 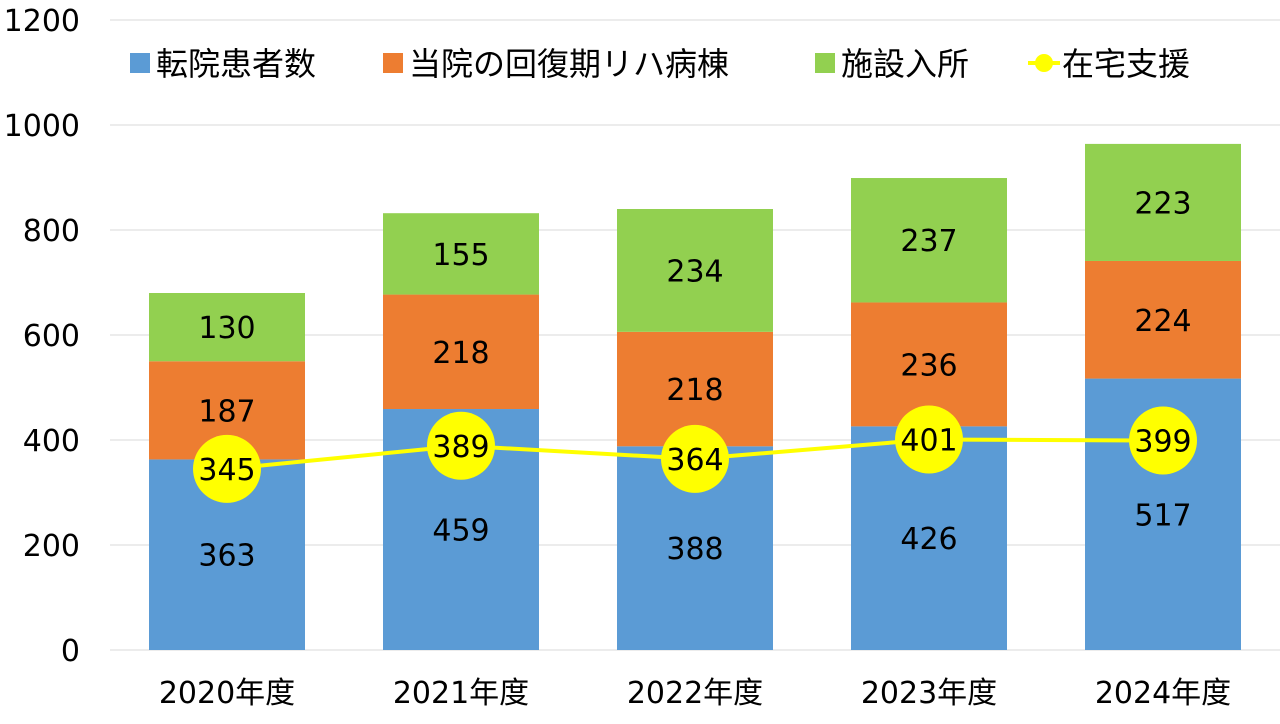 What do you see at coordinates (1162, 515) in the screenshot?
I see `data-label: 517` at bounding box center [1162, 515].